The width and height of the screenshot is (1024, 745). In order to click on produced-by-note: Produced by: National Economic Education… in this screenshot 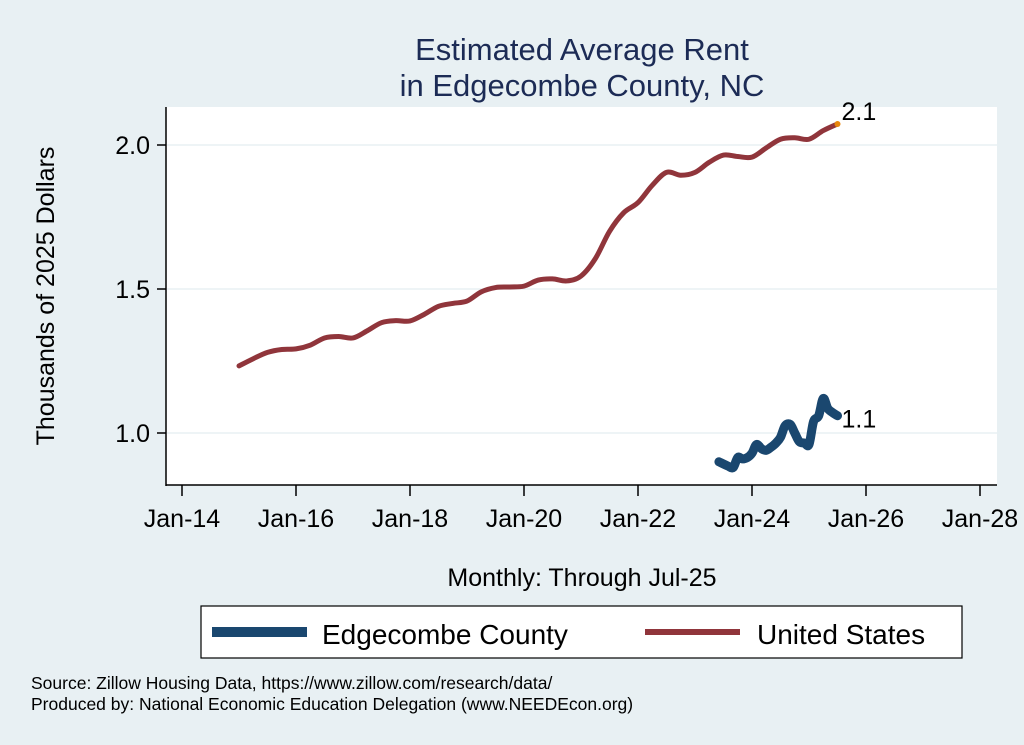, I will do `click(332, 704)`.